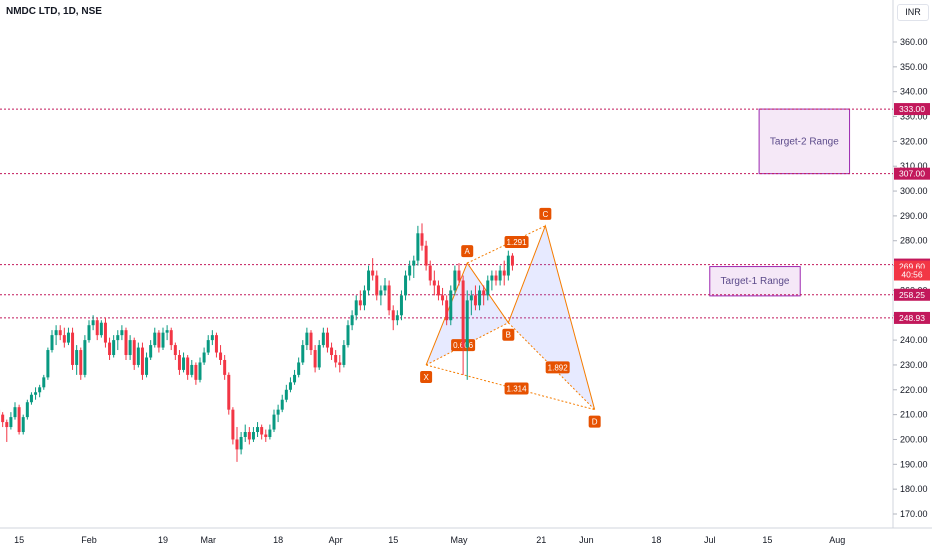 The image size is (932, 550). What do you see at coordinates (912, 109) in the screenshot?
I see `price-label-tag` at bounding box center [912, 109].